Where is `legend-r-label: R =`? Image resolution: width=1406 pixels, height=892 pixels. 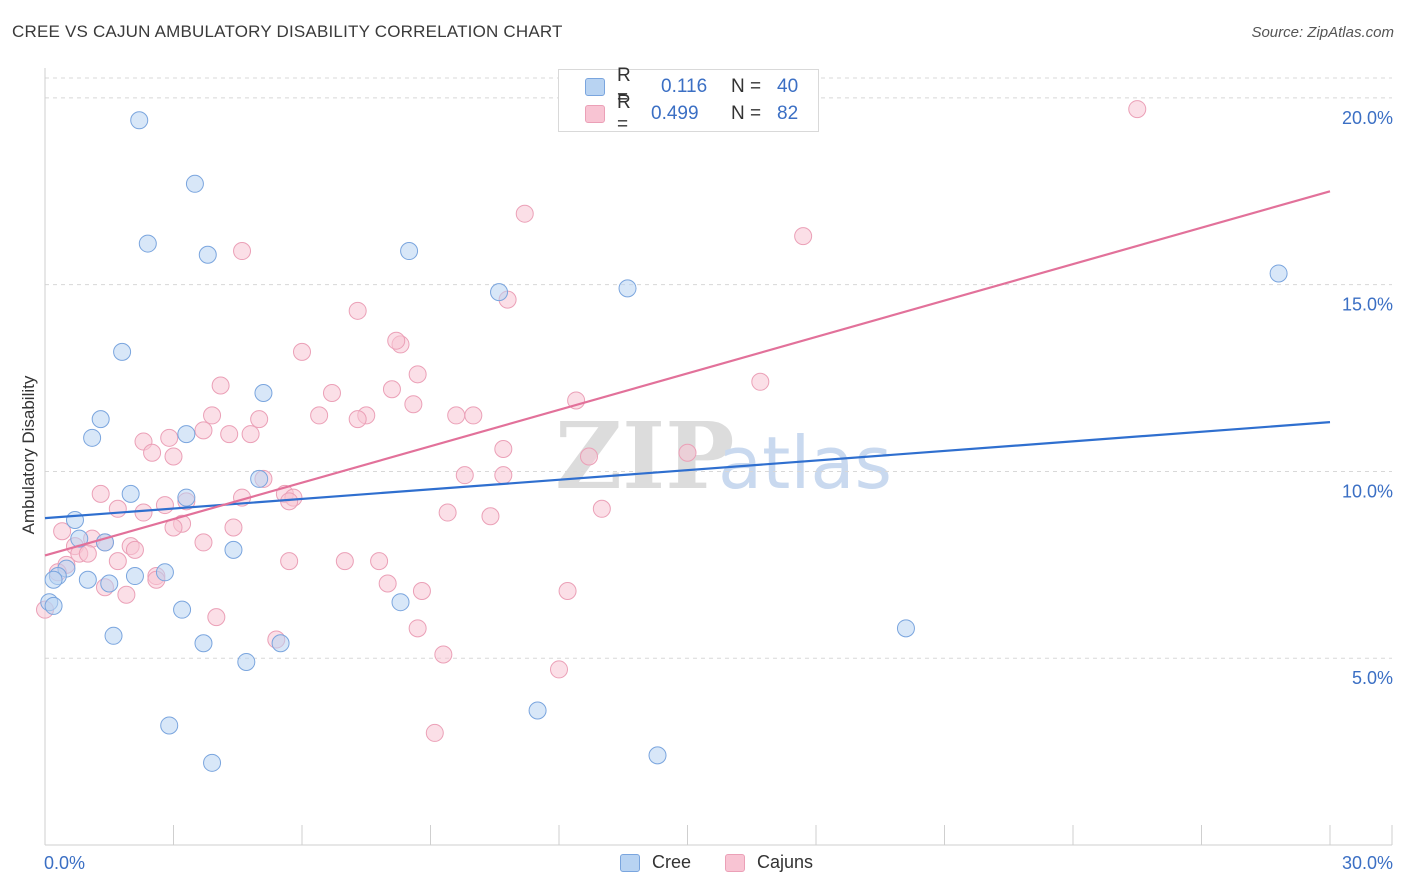 legend-r-label: R = is located at coordinates (624, 86).